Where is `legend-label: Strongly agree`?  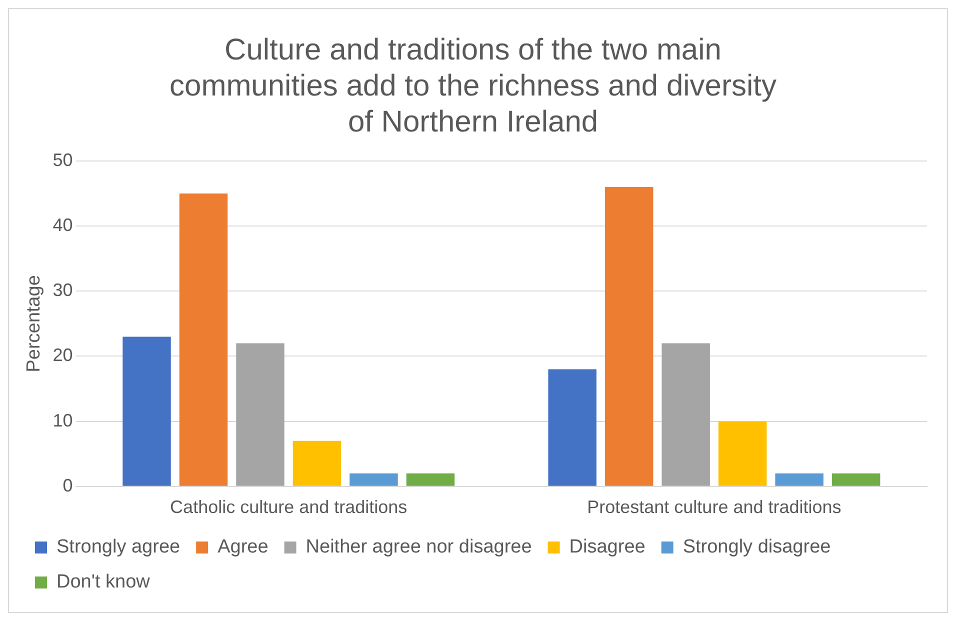
legend-label: Strongly agree is located at coordinates (118, 547).